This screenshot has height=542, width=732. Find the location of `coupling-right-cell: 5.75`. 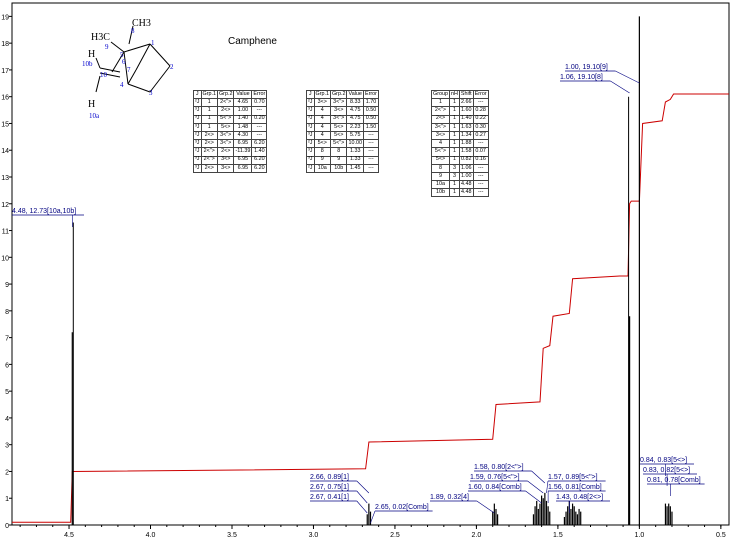

coupling-right-cell: 5.75 is located at coordinates (355, 135).